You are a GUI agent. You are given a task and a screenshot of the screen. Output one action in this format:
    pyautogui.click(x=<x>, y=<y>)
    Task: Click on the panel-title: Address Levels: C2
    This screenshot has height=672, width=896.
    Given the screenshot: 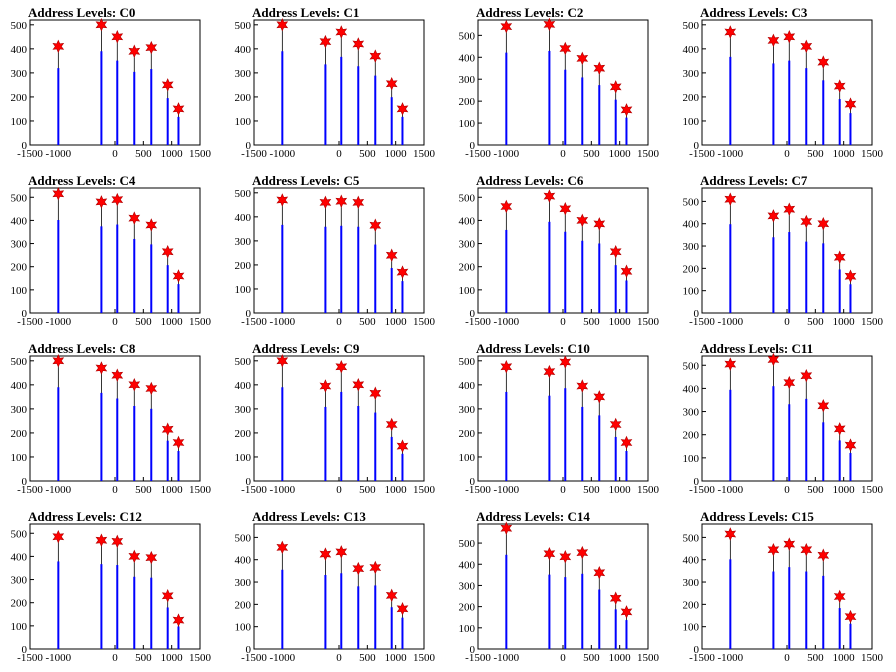 What is the action you would take?
    pyautogui.click(x=529, y=12)
    